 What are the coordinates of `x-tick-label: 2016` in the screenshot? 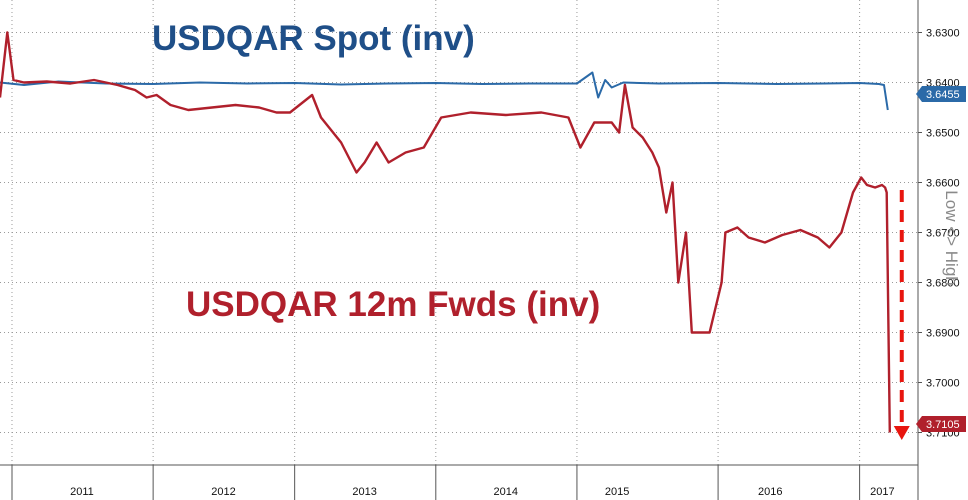 It's located at (770, 492).